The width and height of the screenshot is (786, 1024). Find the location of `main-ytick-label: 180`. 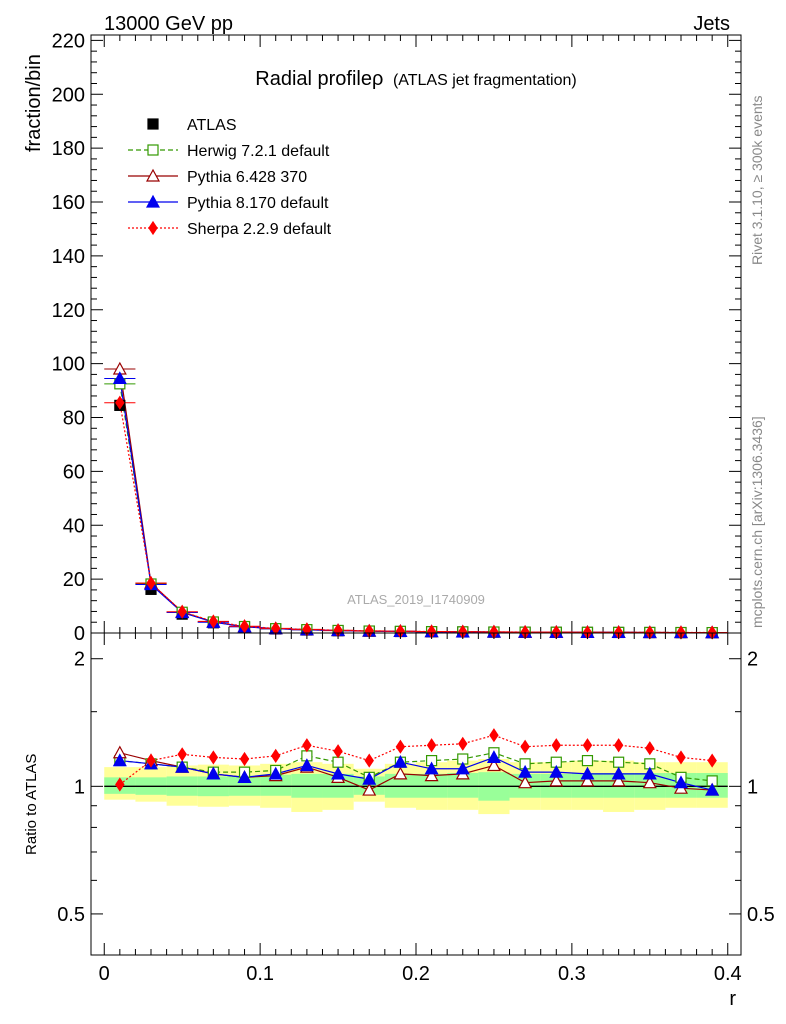

main-ytick-label: 180 is located at coordinates (68, 149).